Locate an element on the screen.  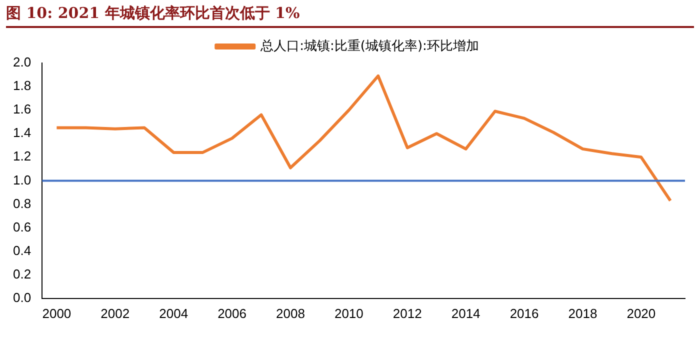
x-tick-label: 2010 is located at coordinates (349, 313).